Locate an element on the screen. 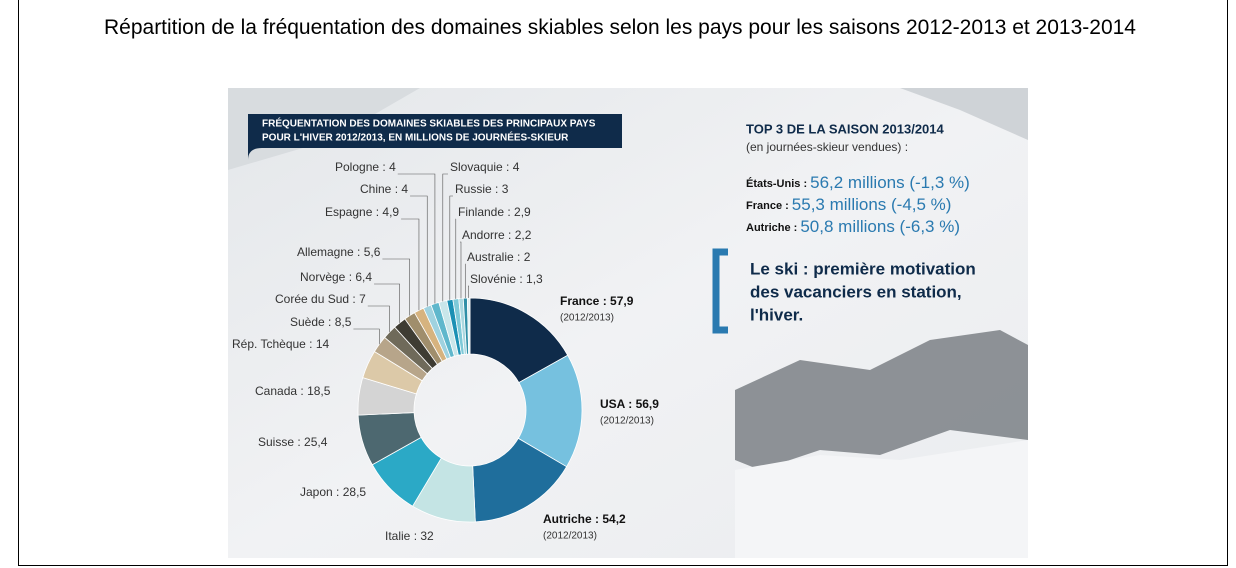 The height and width of the screenshot is (568, 1236). country: États-Unis : is located at coordinates (776, 183).